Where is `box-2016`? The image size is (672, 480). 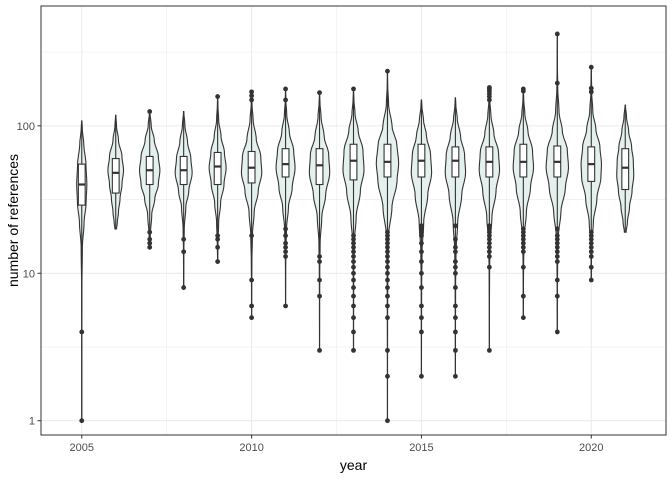 box-2016 is located at coordinates (455, 162).